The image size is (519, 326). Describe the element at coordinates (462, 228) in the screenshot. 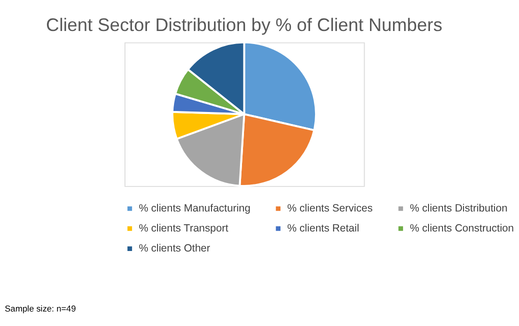

I see `legend-label: % clients Construction` at that location.